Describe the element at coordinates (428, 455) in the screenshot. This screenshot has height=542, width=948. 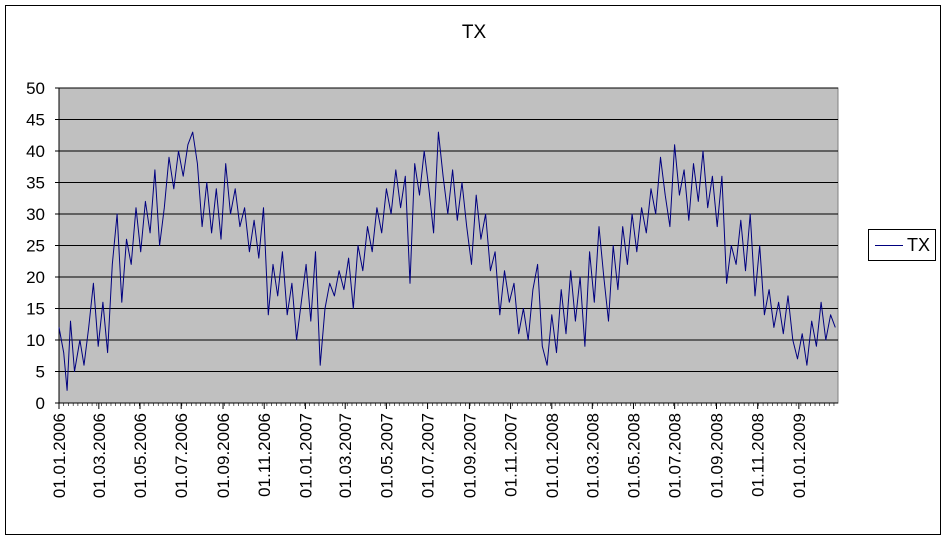
I see `x-tick-label: 01.07.2007` at that location.